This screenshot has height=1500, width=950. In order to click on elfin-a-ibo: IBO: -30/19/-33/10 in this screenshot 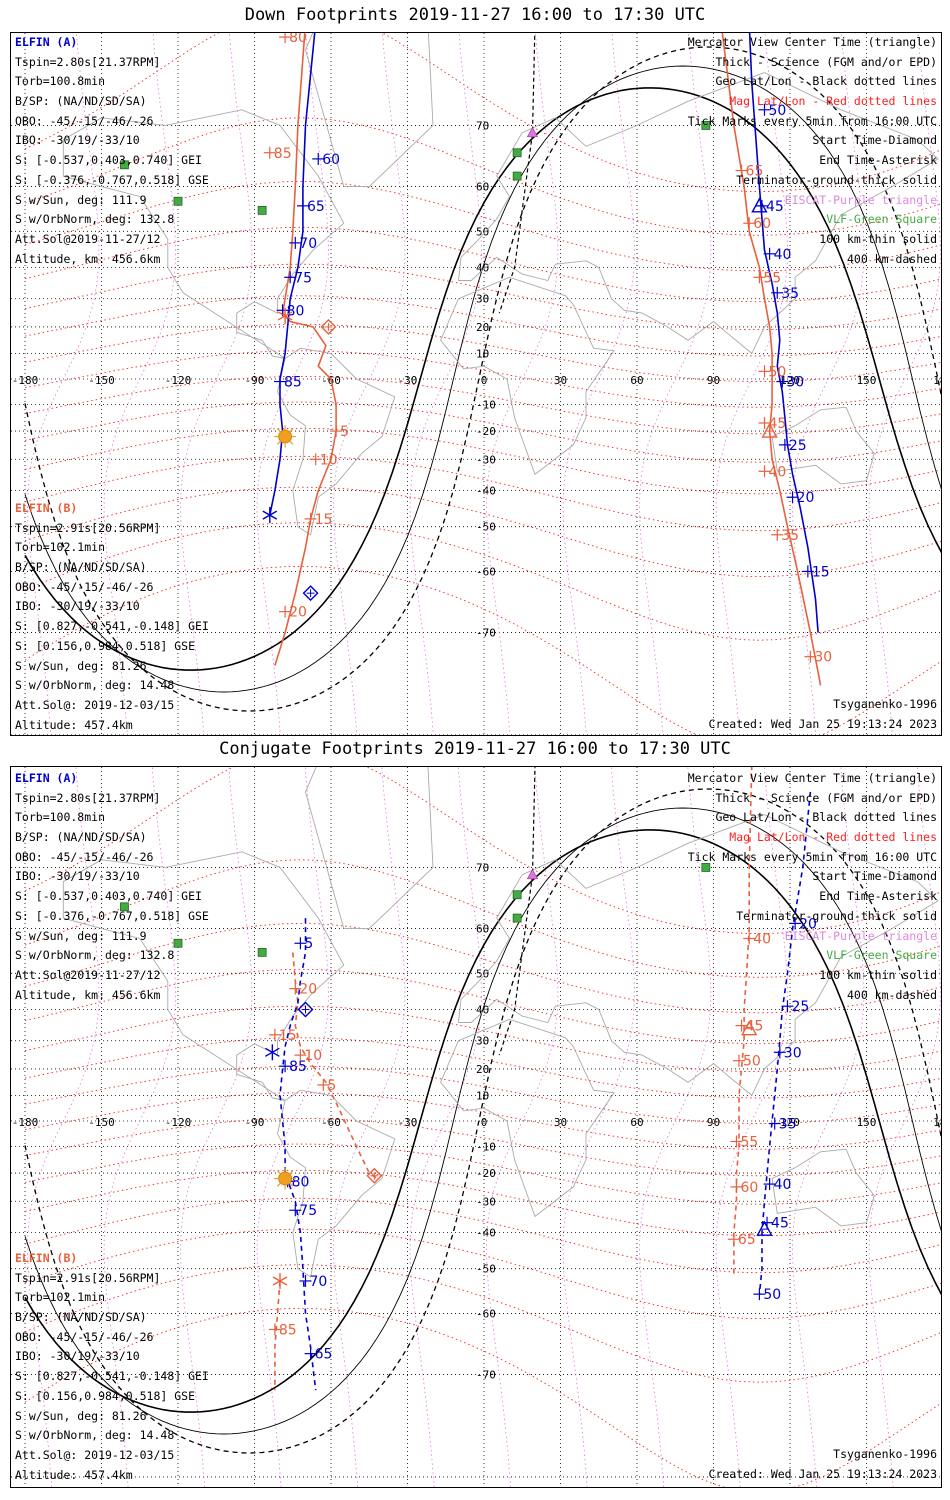, I will do `click(77, 140)`.